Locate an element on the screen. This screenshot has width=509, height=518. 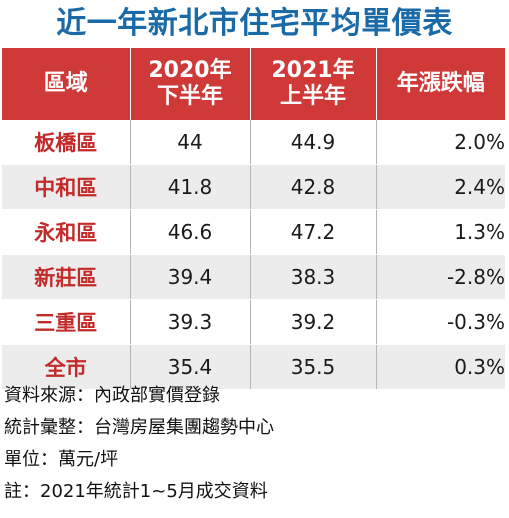
cell-2020: 44 is located at coordinates (190, 142).